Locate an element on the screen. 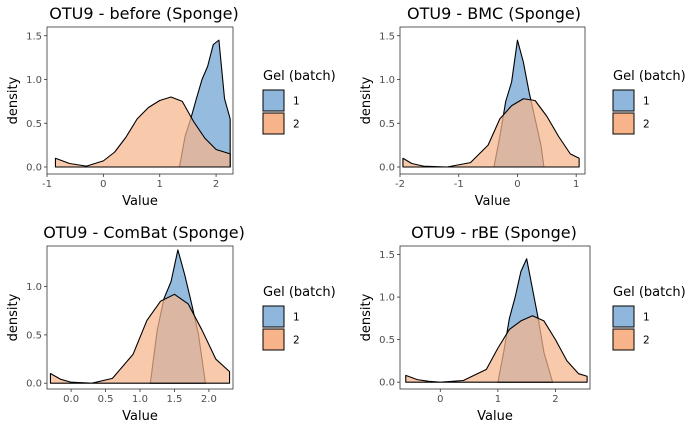 The image size is (700, 432). x-tick-label: 2.0 is located at coordinates (209, 399).